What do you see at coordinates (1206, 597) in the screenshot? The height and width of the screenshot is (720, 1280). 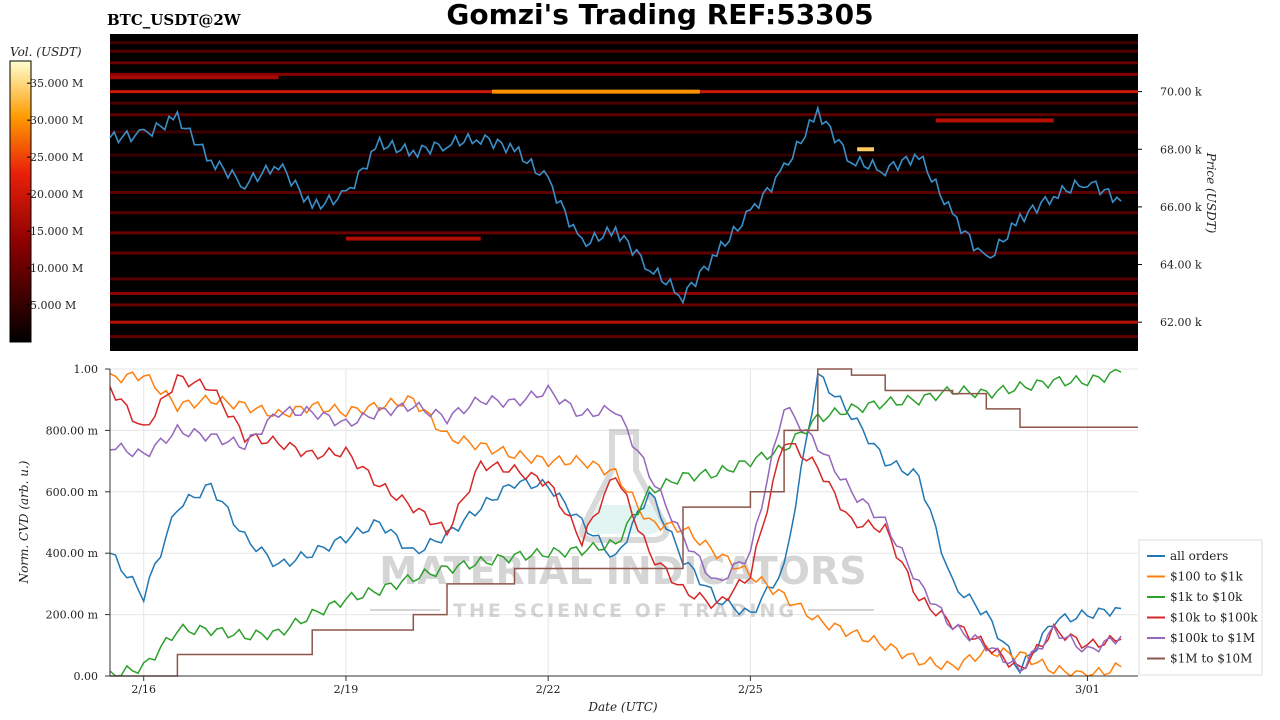 I see `legend-entry-label: $1k to $10k` at bounding box center [1206, 597].